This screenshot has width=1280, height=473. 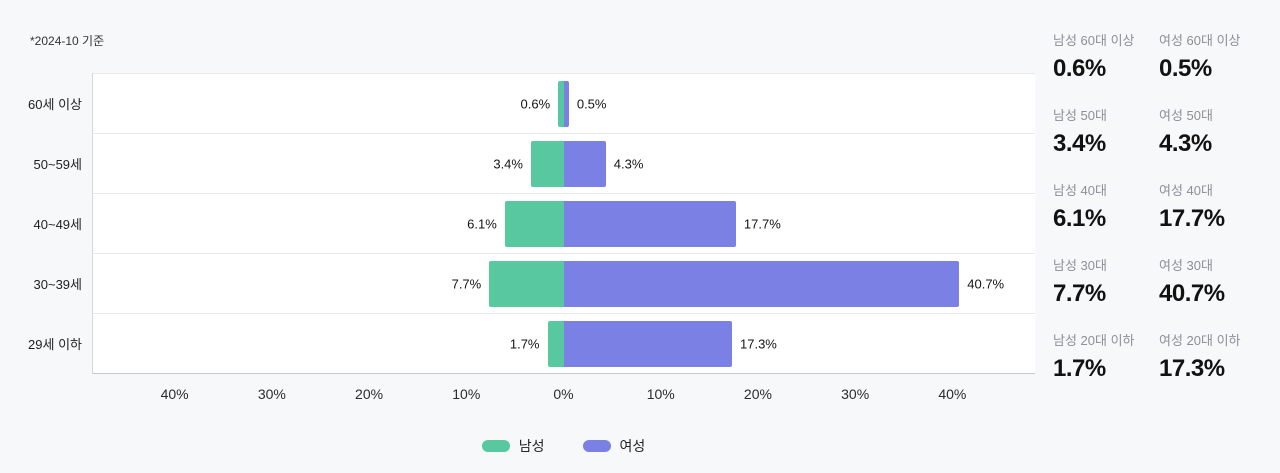 I want to click on stat-label: 남성 50대, so click(x=1080, y=115).